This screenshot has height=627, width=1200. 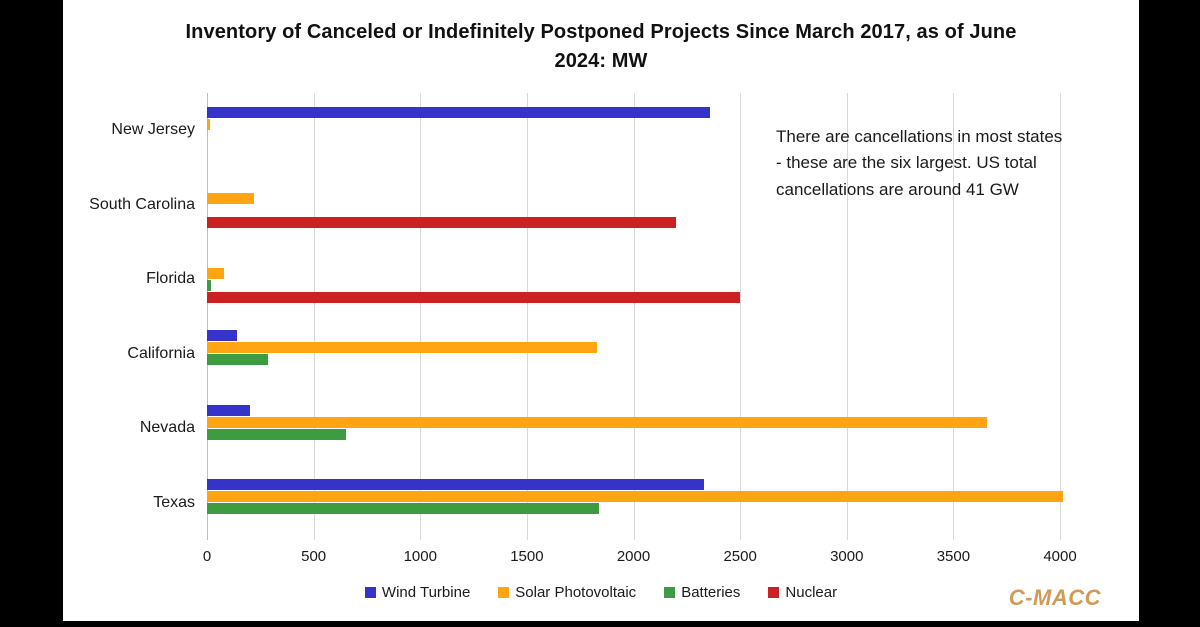 What do you see at coordinates (420, 556) in the screenshot?
I see `x-tick-label: 1000` at bounding box center [420, 556].